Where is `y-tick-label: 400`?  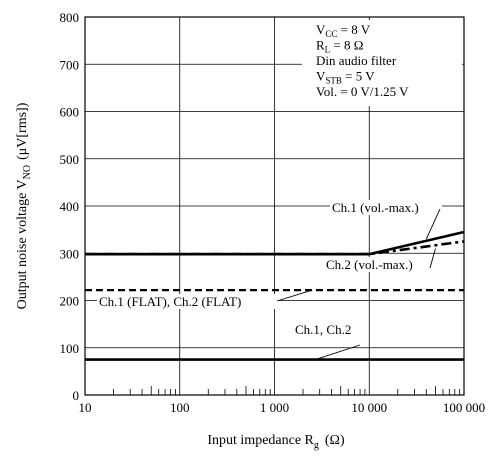
y-tick-label: 400 is located at coordinates (70, 206).